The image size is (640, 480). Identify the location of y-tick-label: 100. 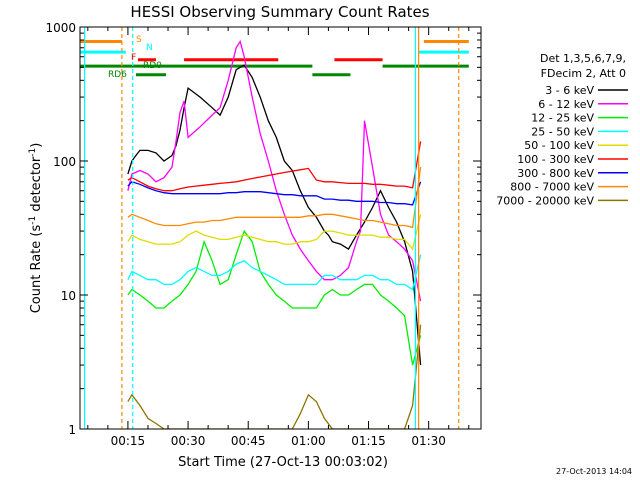
(64, 162).